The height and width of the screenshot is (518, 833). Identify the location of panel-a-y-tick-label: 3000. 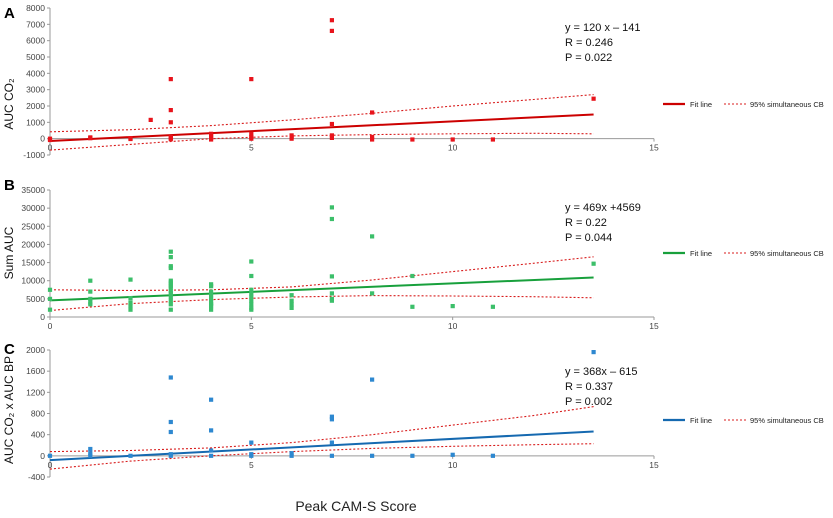
(35, 90).